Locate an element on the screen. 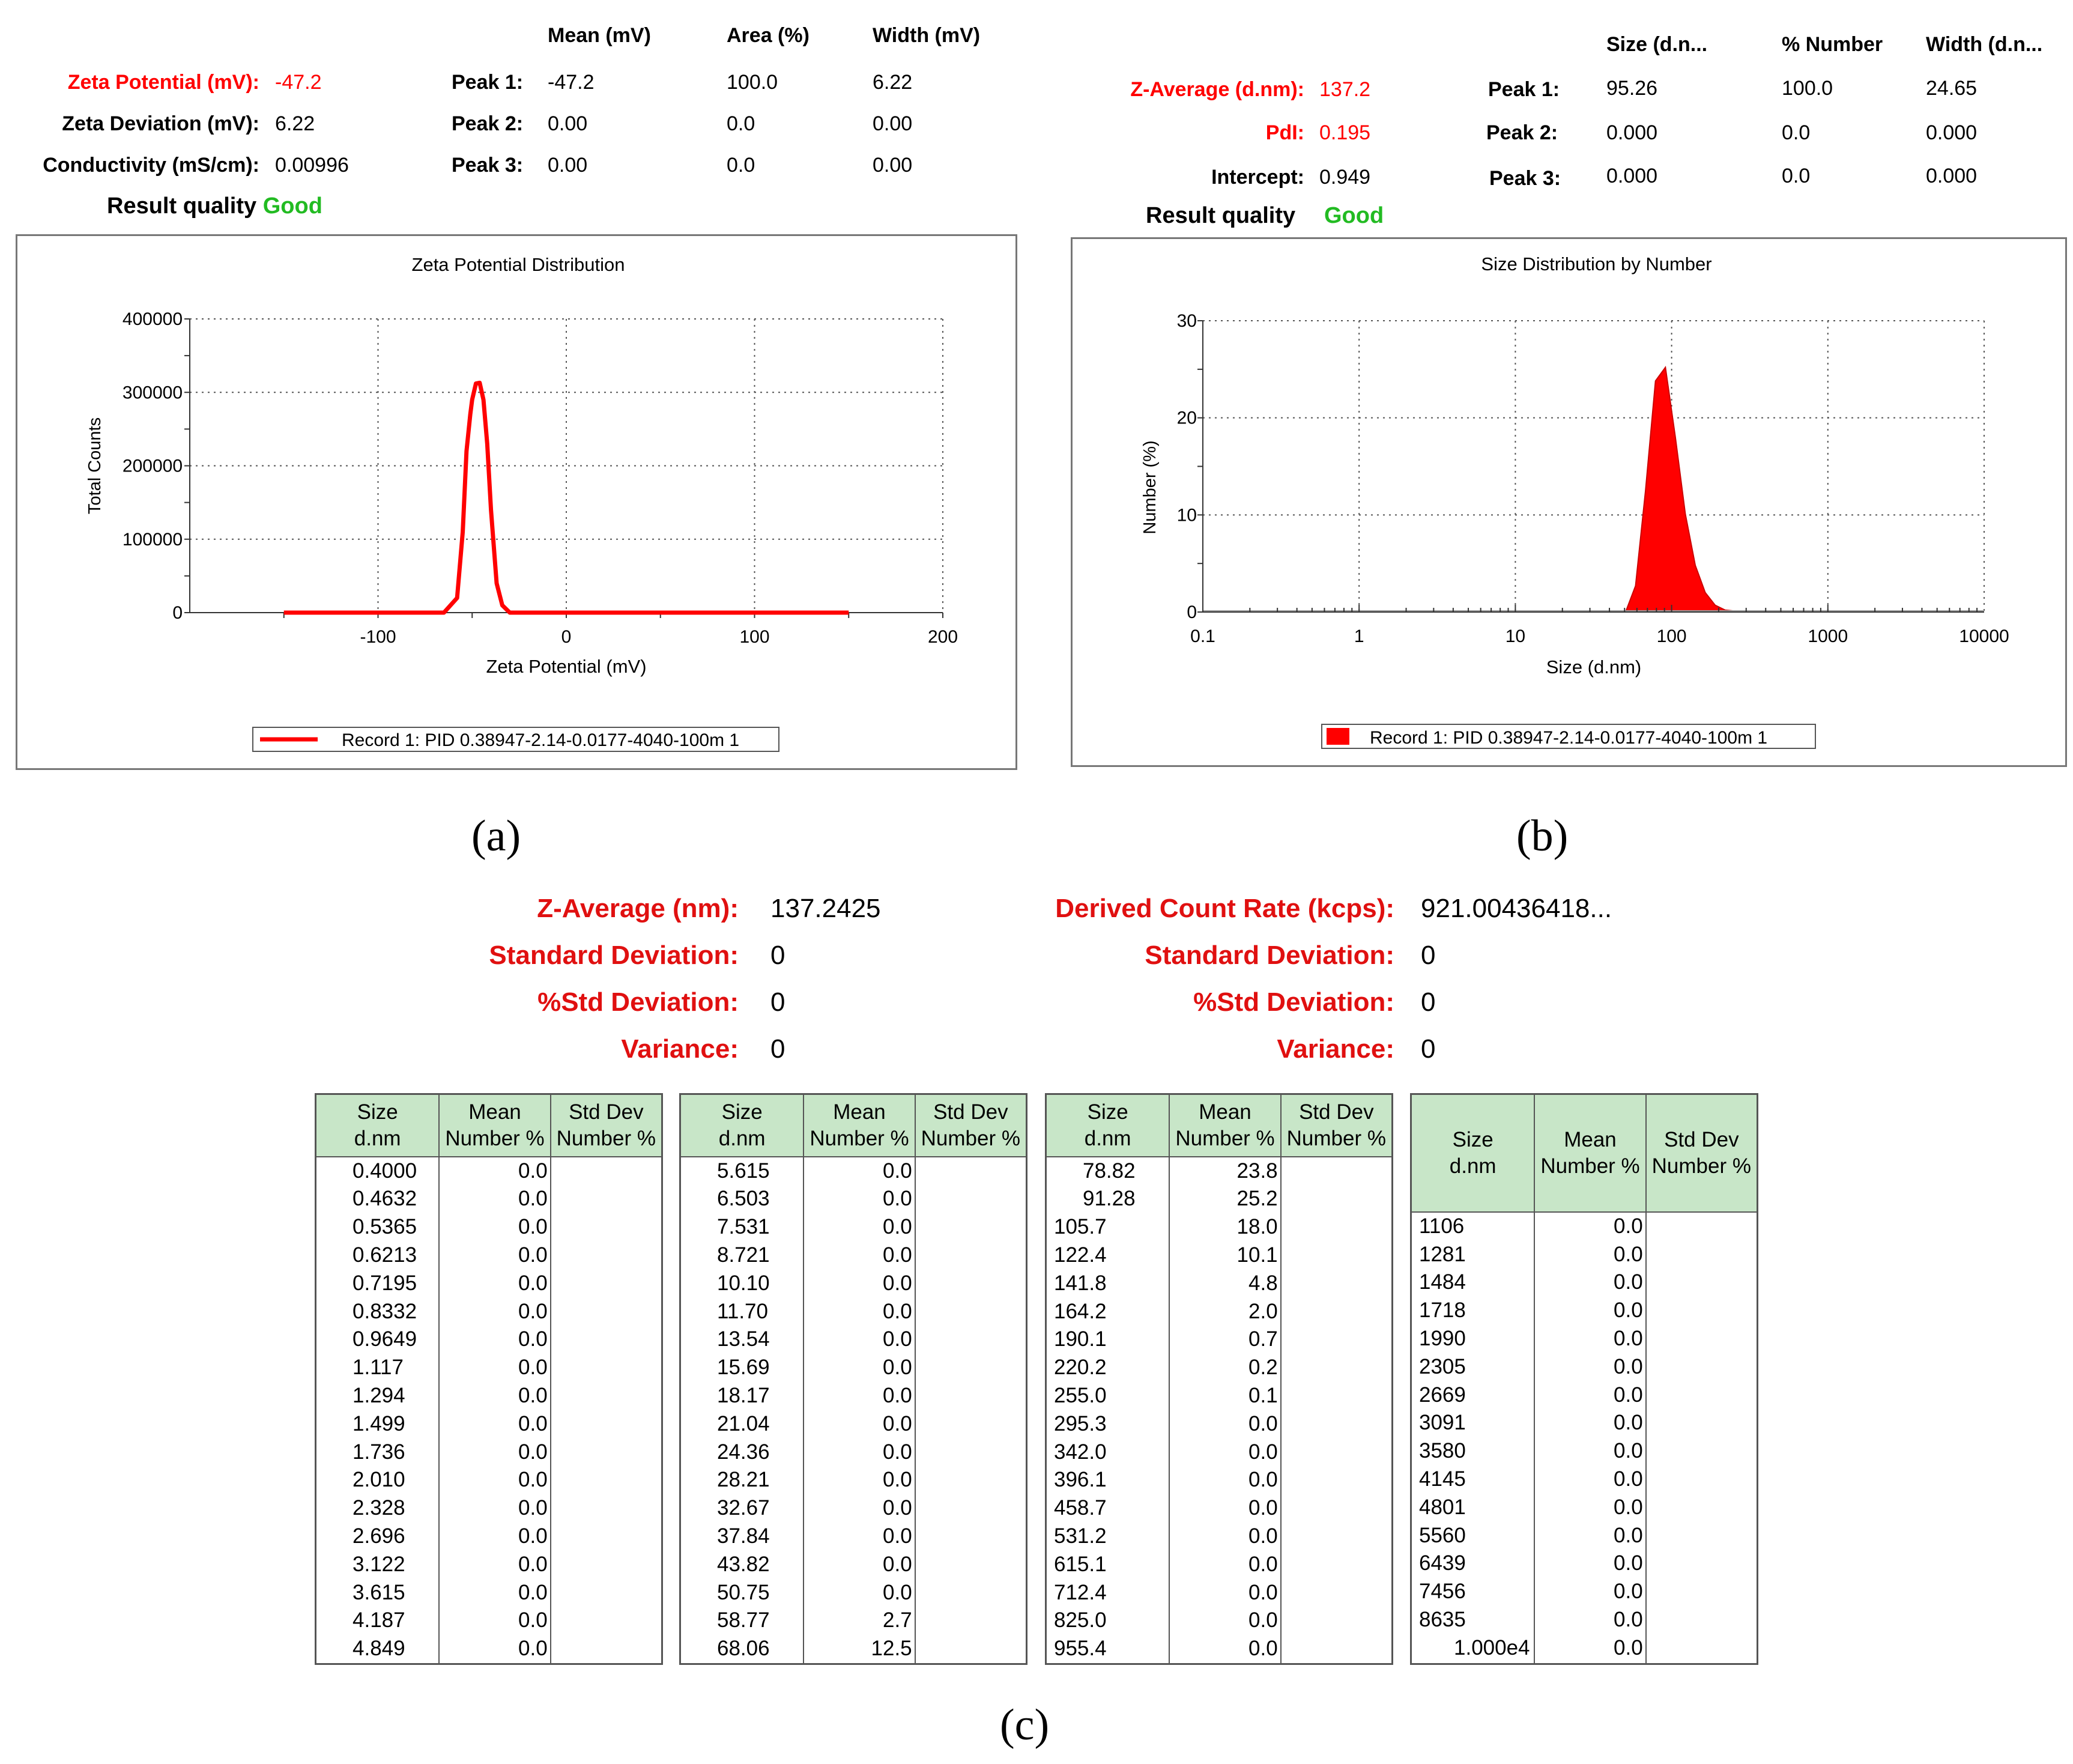 This screenshot has height=1764, width=2073. c-variance-label: Variance: is located at coordinates (680, 1049).